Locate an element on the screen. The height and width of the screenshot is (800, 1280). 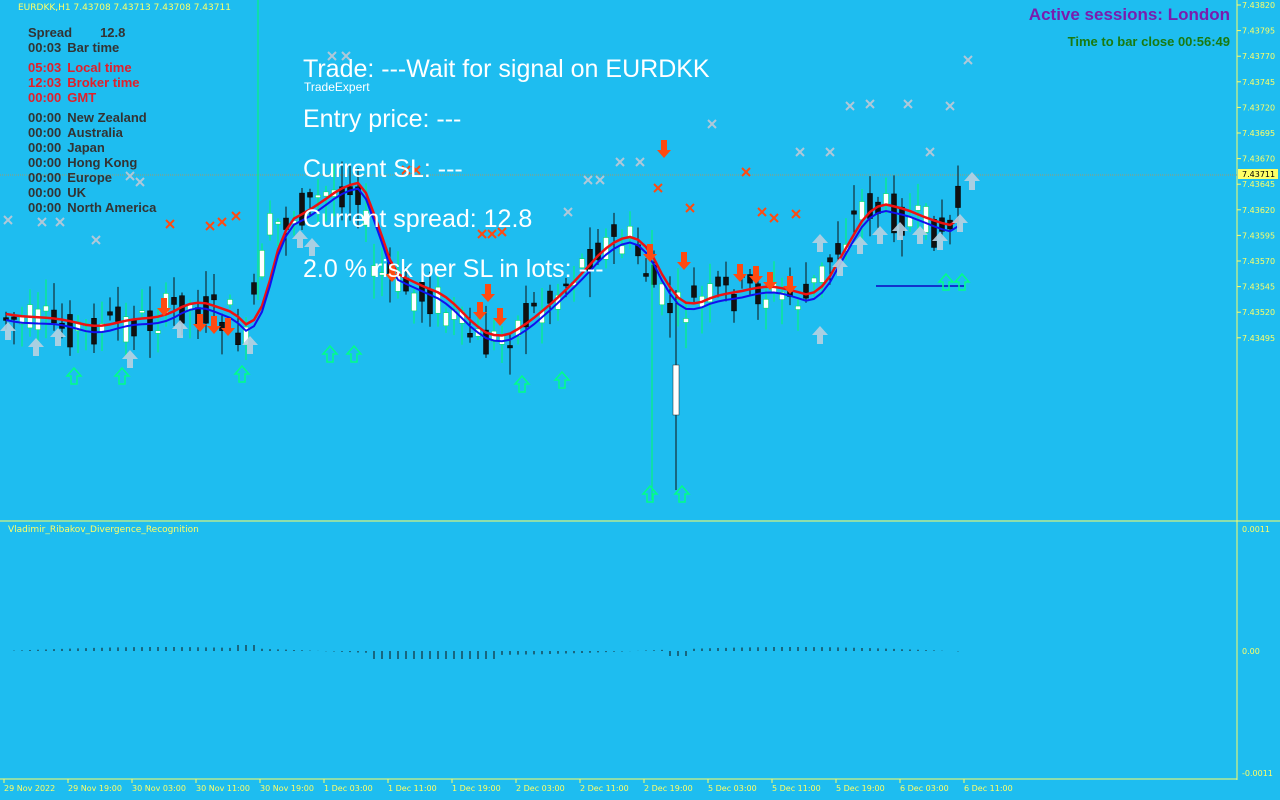
info-row-time: 05:03 is located at coordinates (45, 67).